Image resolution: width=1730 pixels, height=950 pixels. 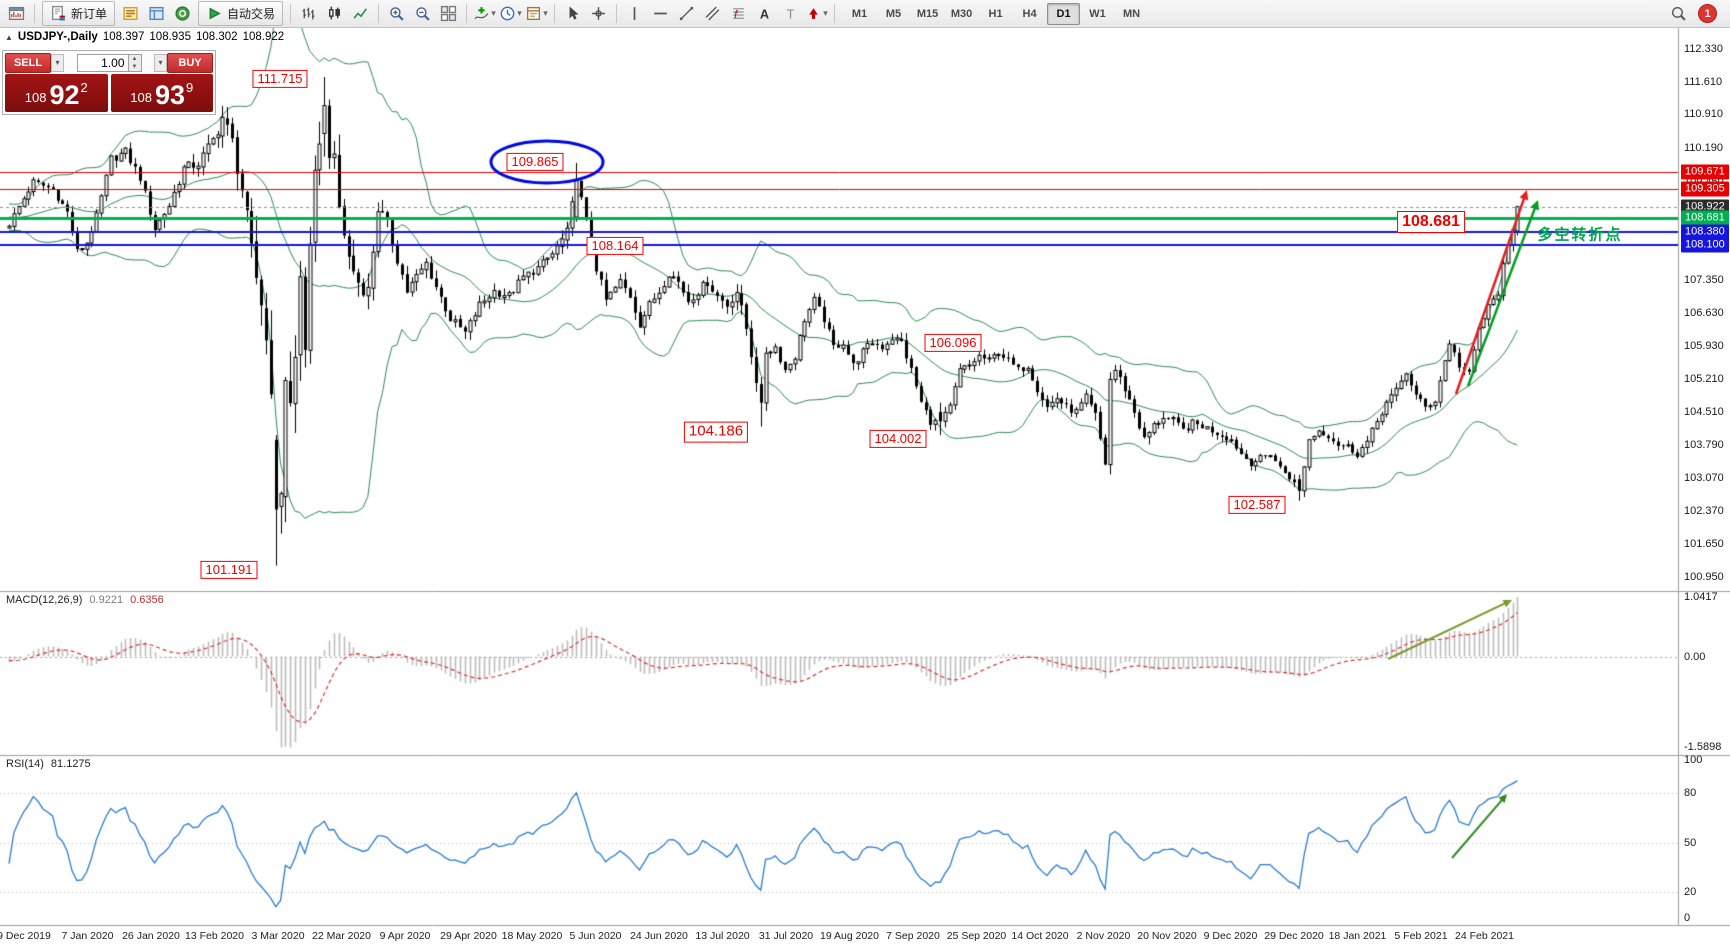 What do you see at coordinates (1703, 48) in the screenshot?
I see `price-axis-label: 112.330` at bounding box center [1703, 48].